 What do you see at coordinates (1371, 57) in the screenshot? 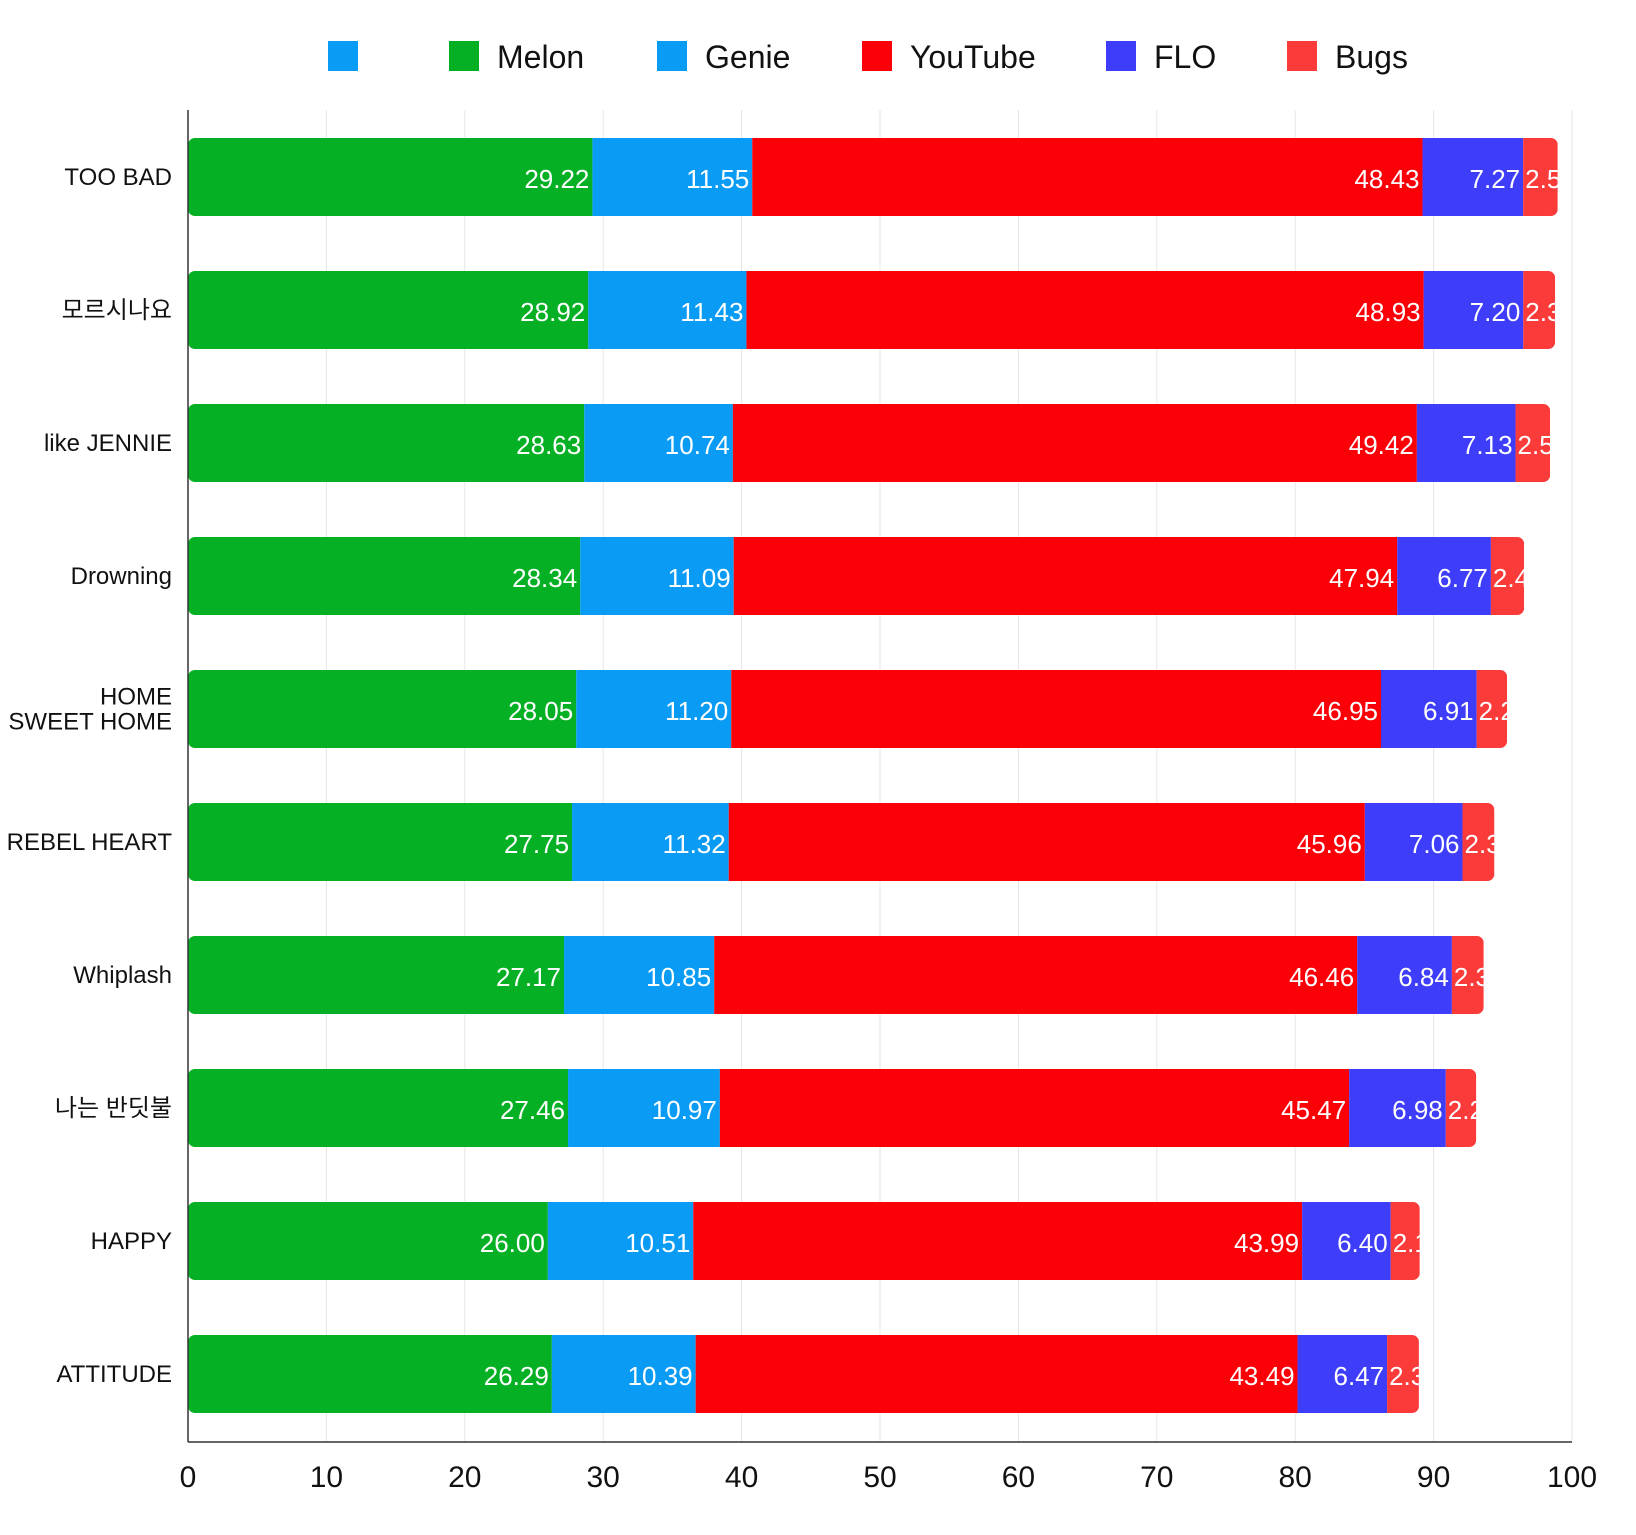
I see `legend-label: Bugs` at bounding box center [1371, 57].